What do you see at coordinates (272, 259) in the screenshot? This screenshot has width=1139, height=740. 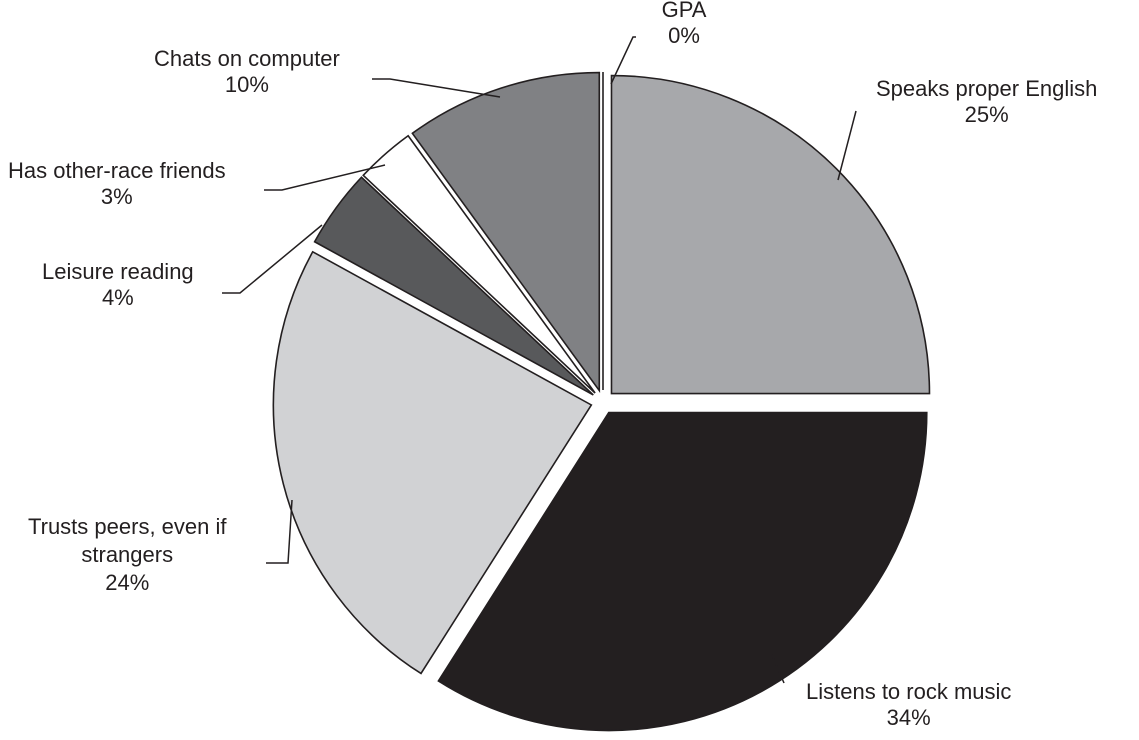 I see `leader-line-leisure-reading` at bounding box center [272, 259].